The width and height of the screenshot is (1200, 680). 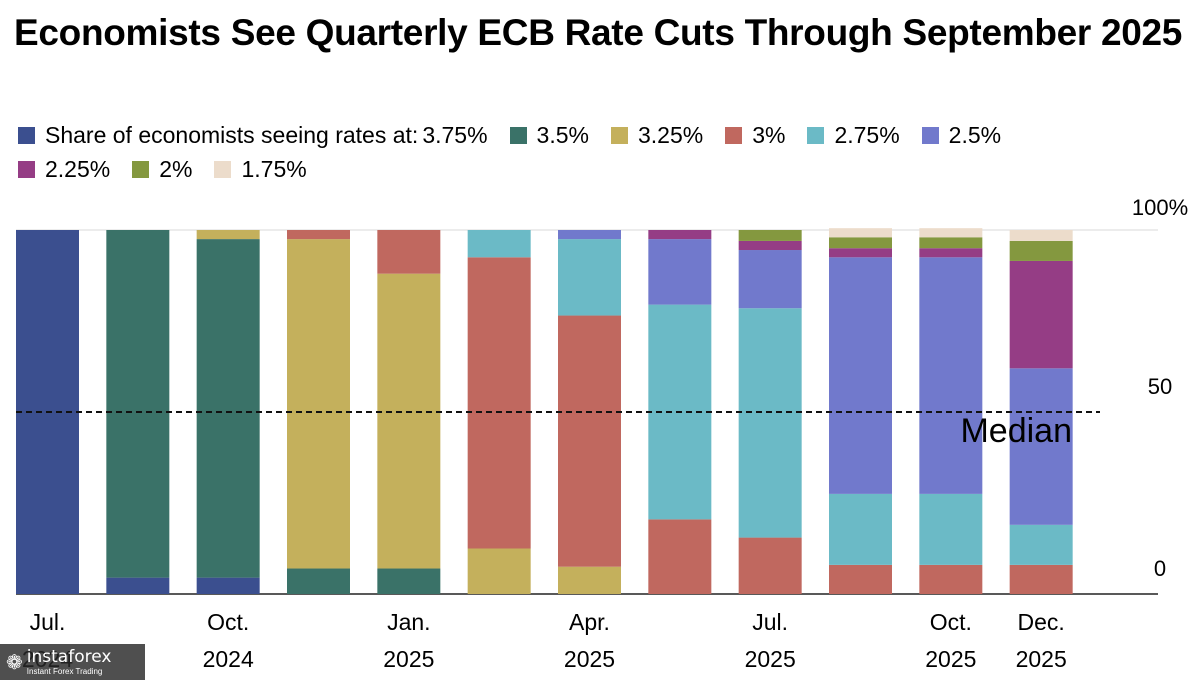 I want to click on legend-item-2: 2%, so click(x=162, y=169).